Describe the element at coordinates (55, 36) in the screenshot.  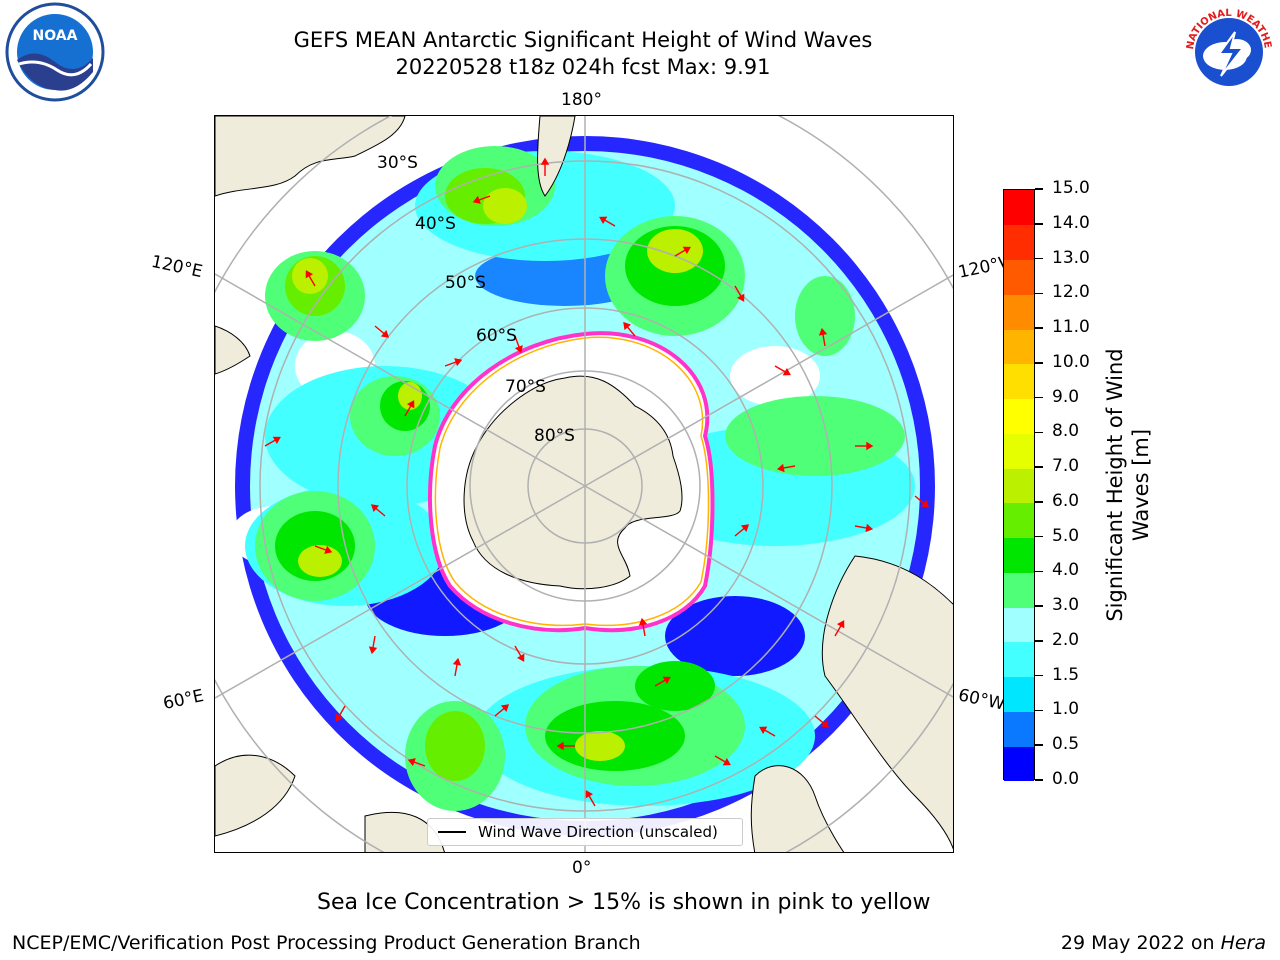
I see `svg-text: NOAA` at that location.